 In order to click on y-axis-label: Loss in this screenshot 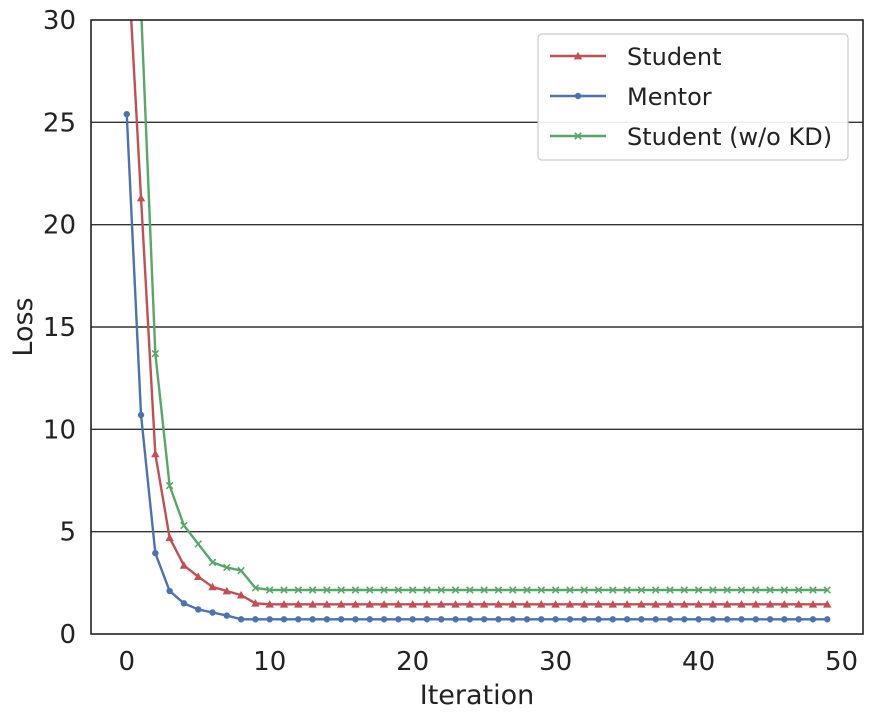, I will do `click(23, 326)`.